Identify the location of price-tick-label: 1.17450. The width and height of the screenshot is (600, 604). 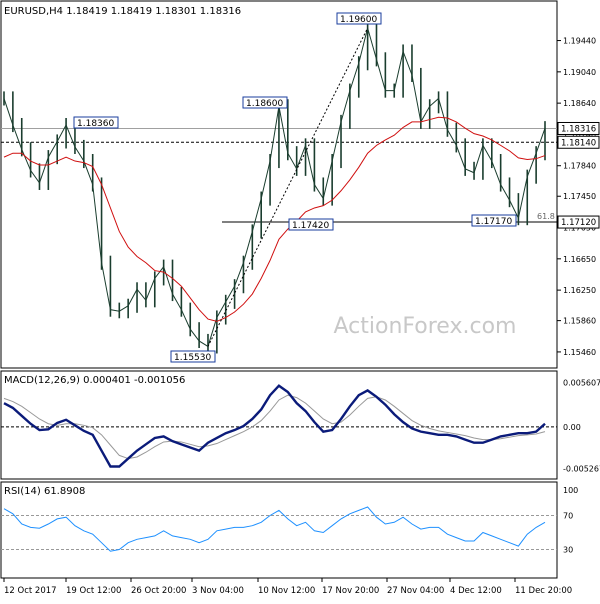
(579, 196).